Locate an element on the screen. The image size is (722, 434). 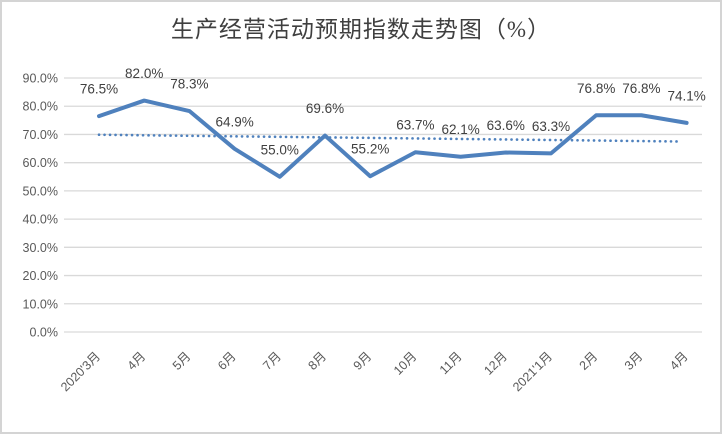
data-label: 55.0% is located at coordinates (280, 149).